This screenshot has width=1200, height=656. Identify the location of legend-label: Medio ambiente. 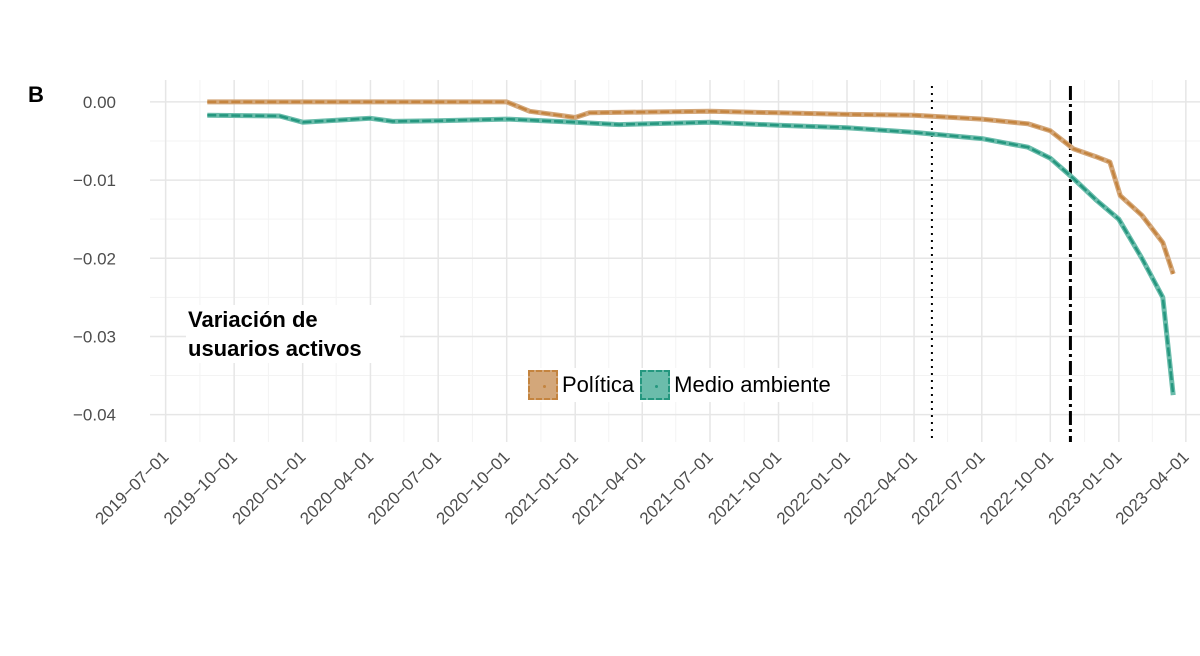
(752, 384).